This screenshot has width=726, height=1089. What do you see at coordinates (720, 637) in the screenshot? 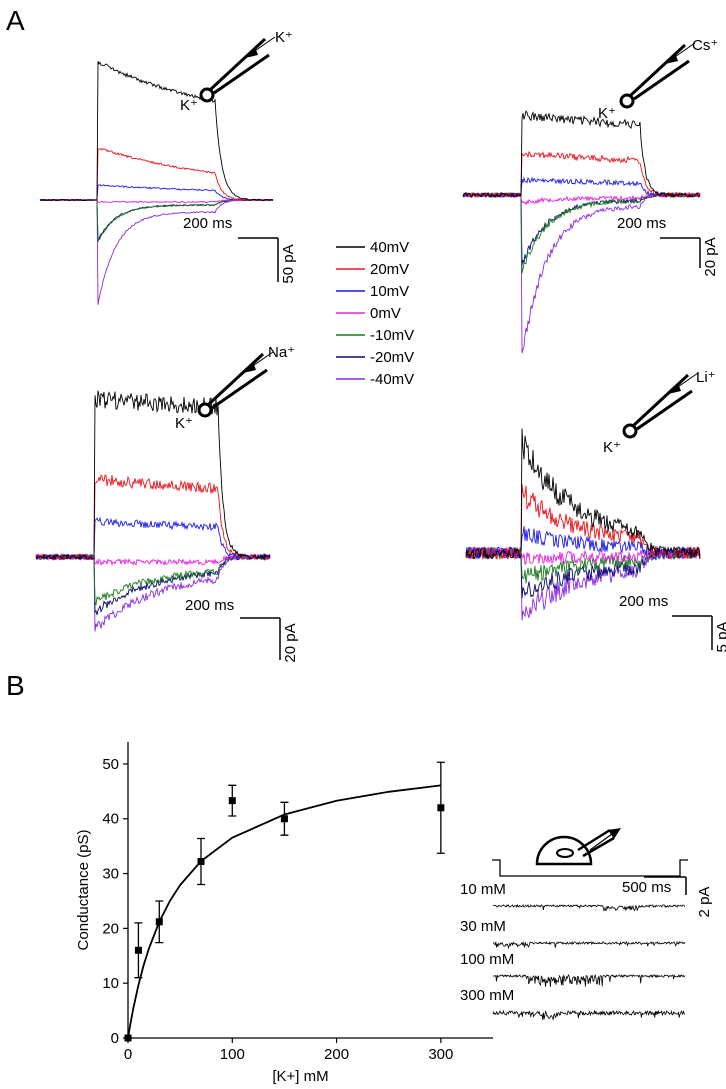
I see `current-scale-label: 5 pA` at bounding box center [720, 637].